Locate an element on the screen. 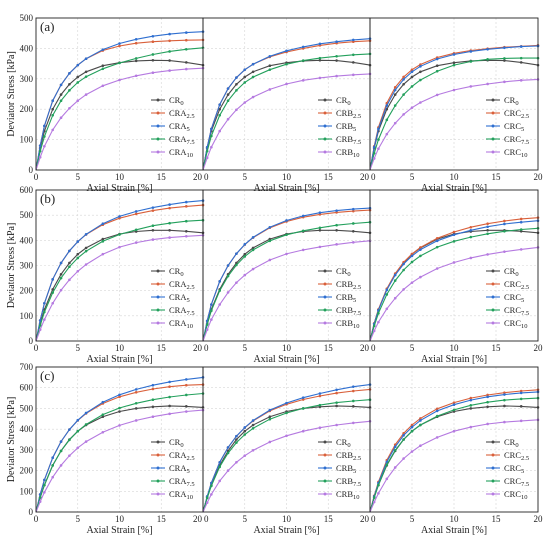 The width and height of the screenshot is (550, 536). panel-label: (a) is located at coordinates (47, 26).